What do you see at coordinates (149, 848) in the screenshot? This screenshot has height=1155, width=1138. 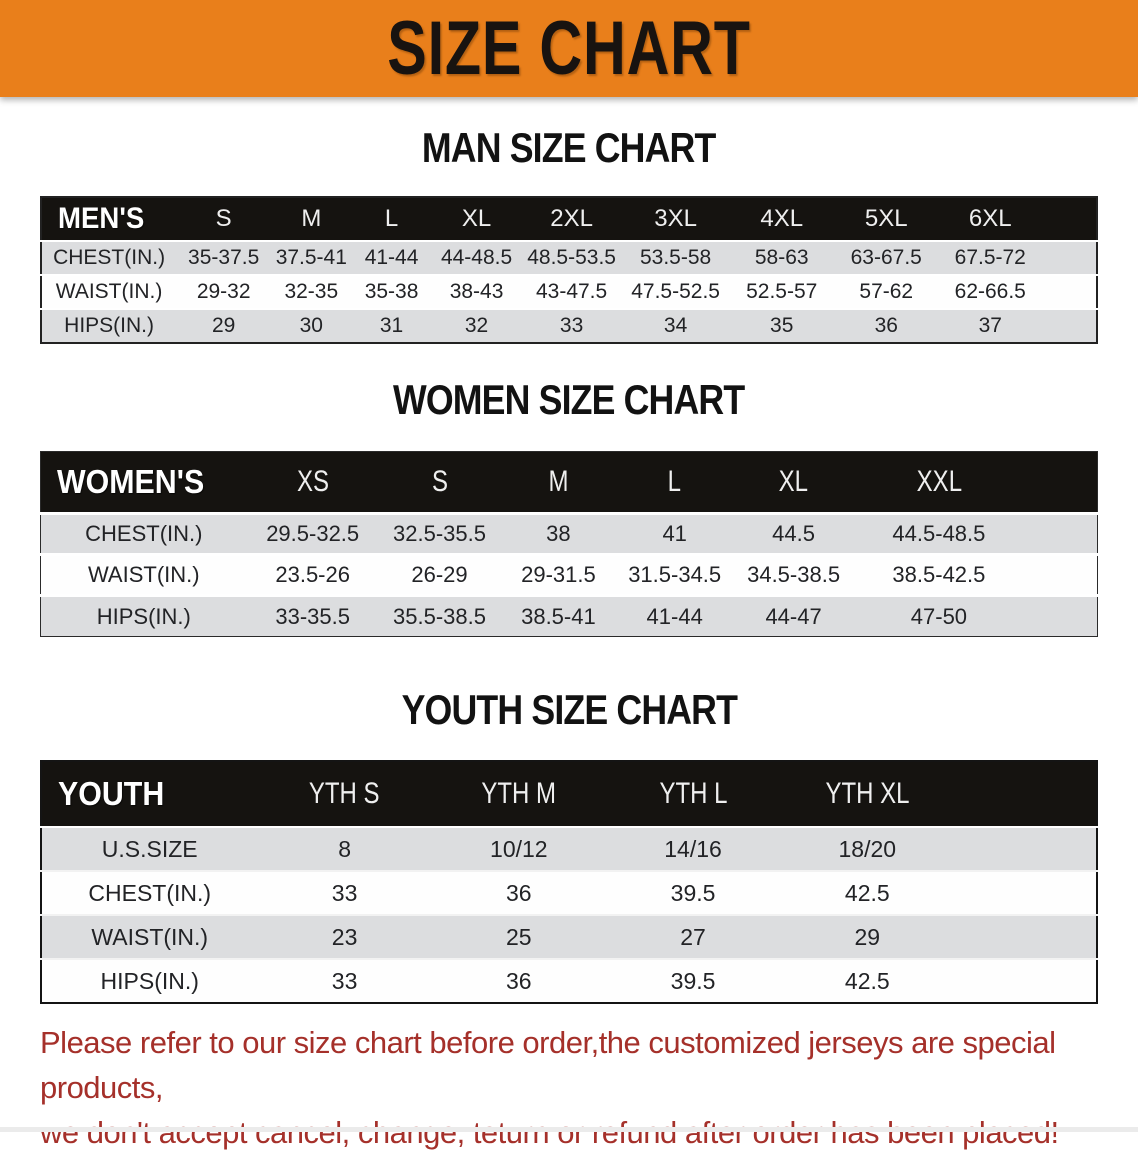 I see `row-label-text: U.S.SIZE` at bounding box center [149, 848].